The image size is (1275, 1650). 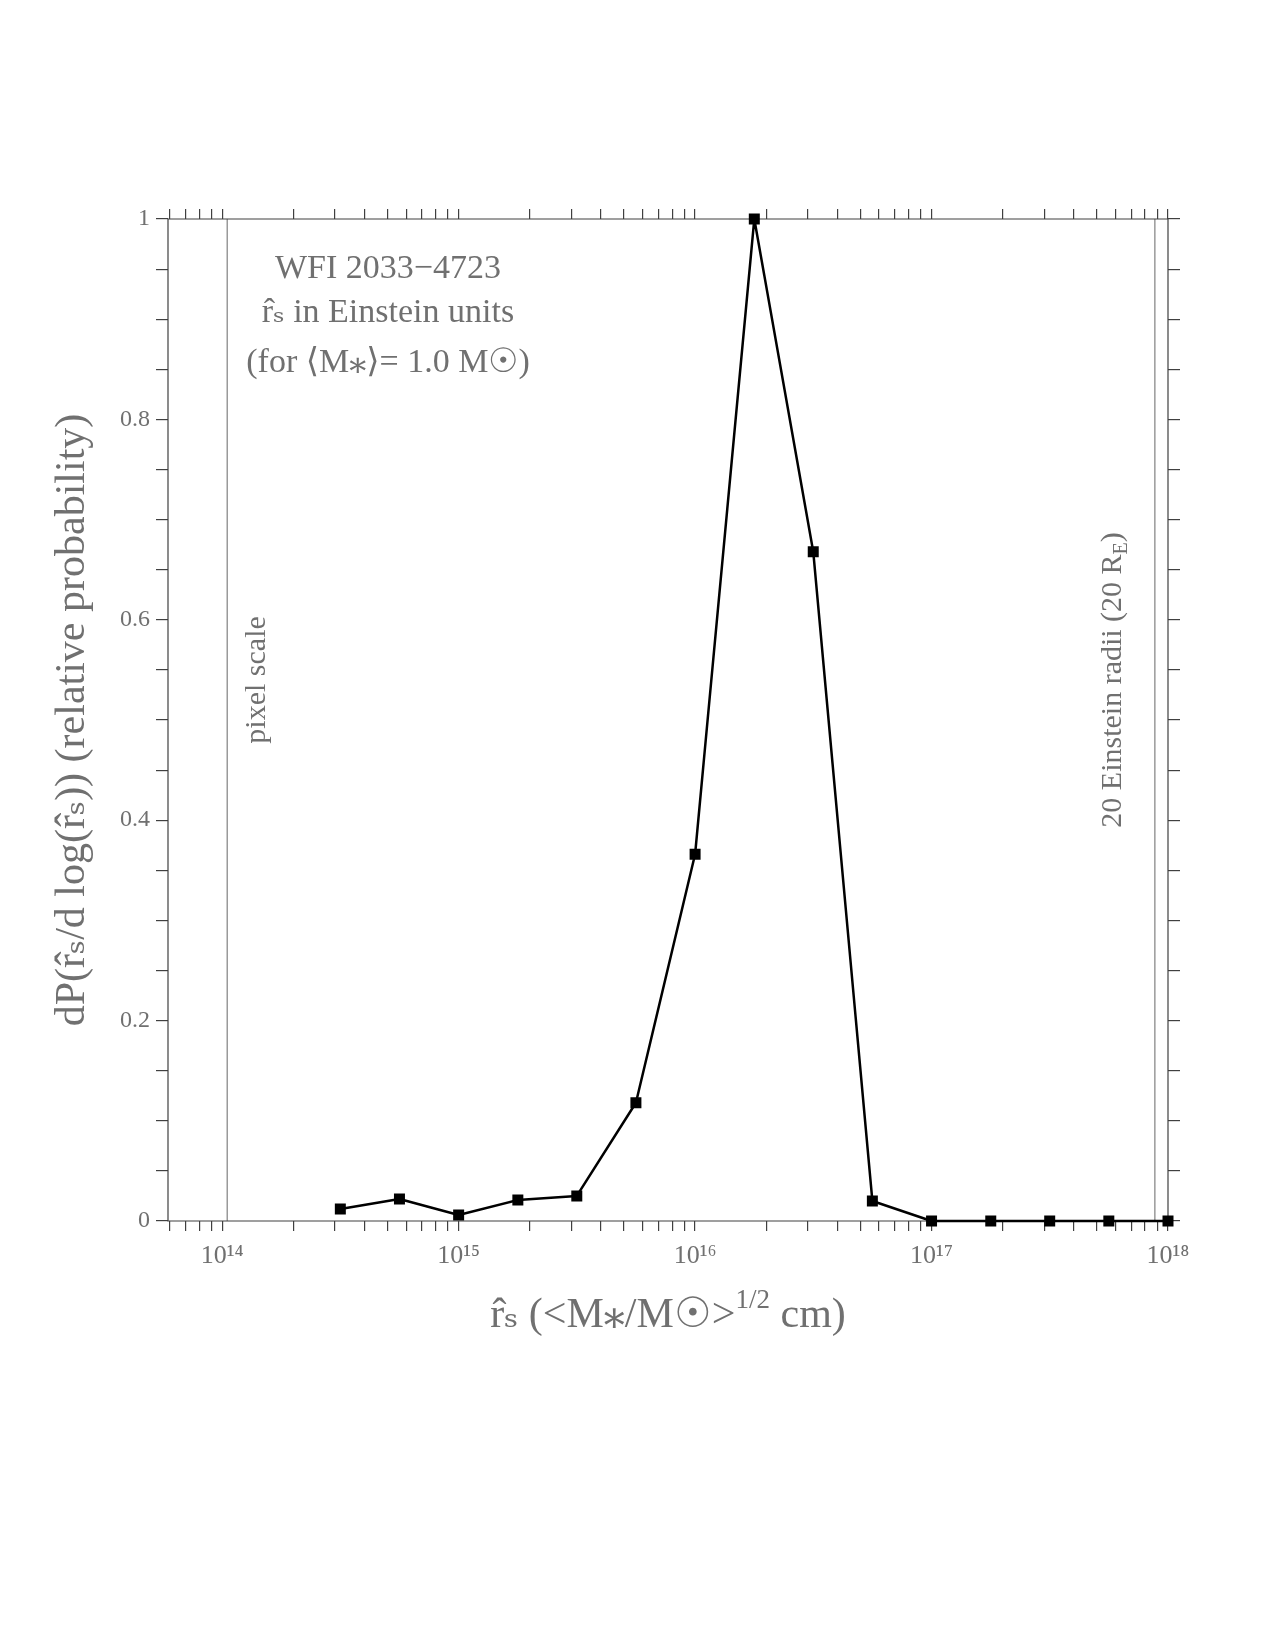 What do you see at coordinates (144, 1219) in the screenshot?
I see `y-tick-label: 0` at bounding box center [144, 1219].